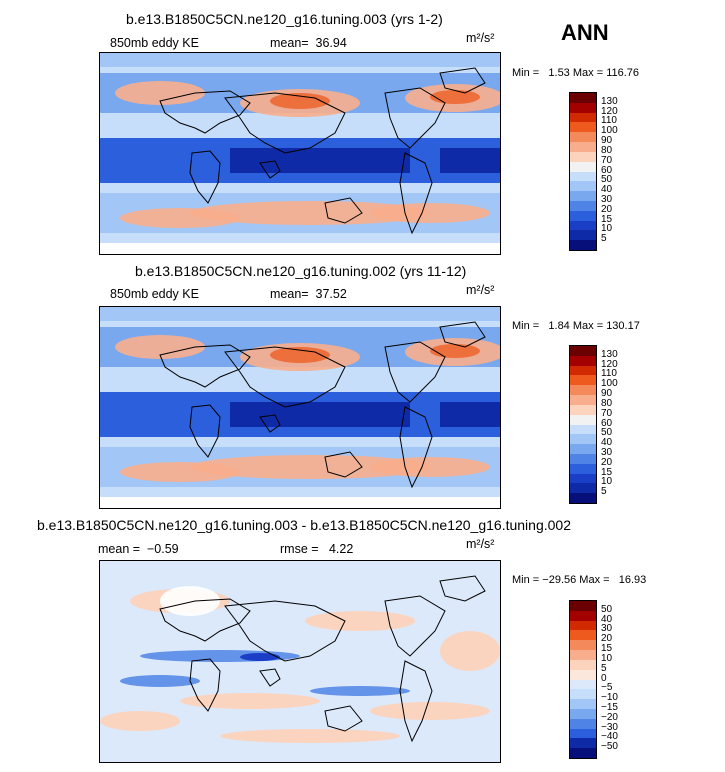 The image size is (725, 772). What do you see at coordinates (480, 38) in the screenshot?
I see `panel1-units: m²/s²` at bounding box center [480, 38].